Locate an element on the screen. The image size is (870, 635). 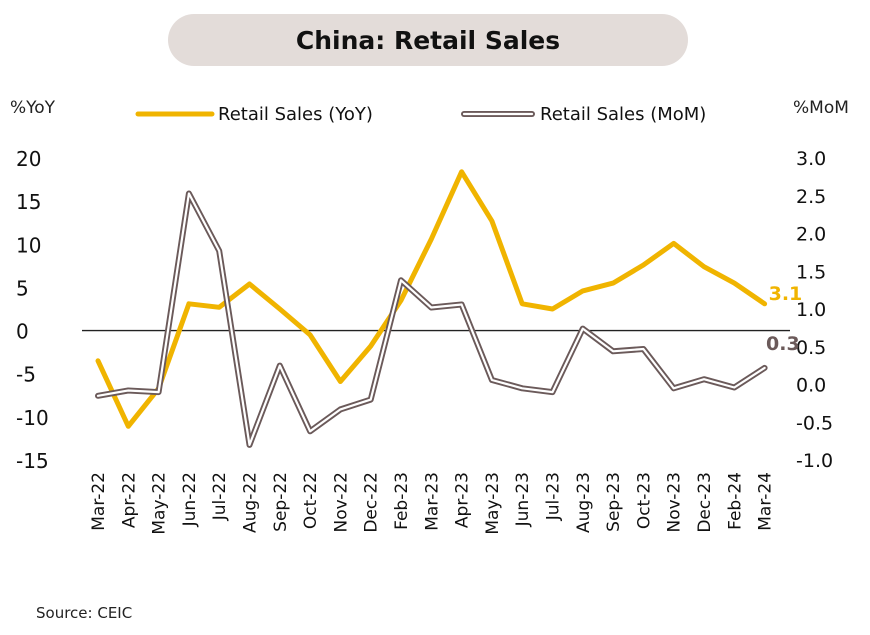
left-tick-label: 10 is located at coordinates (28, 245).